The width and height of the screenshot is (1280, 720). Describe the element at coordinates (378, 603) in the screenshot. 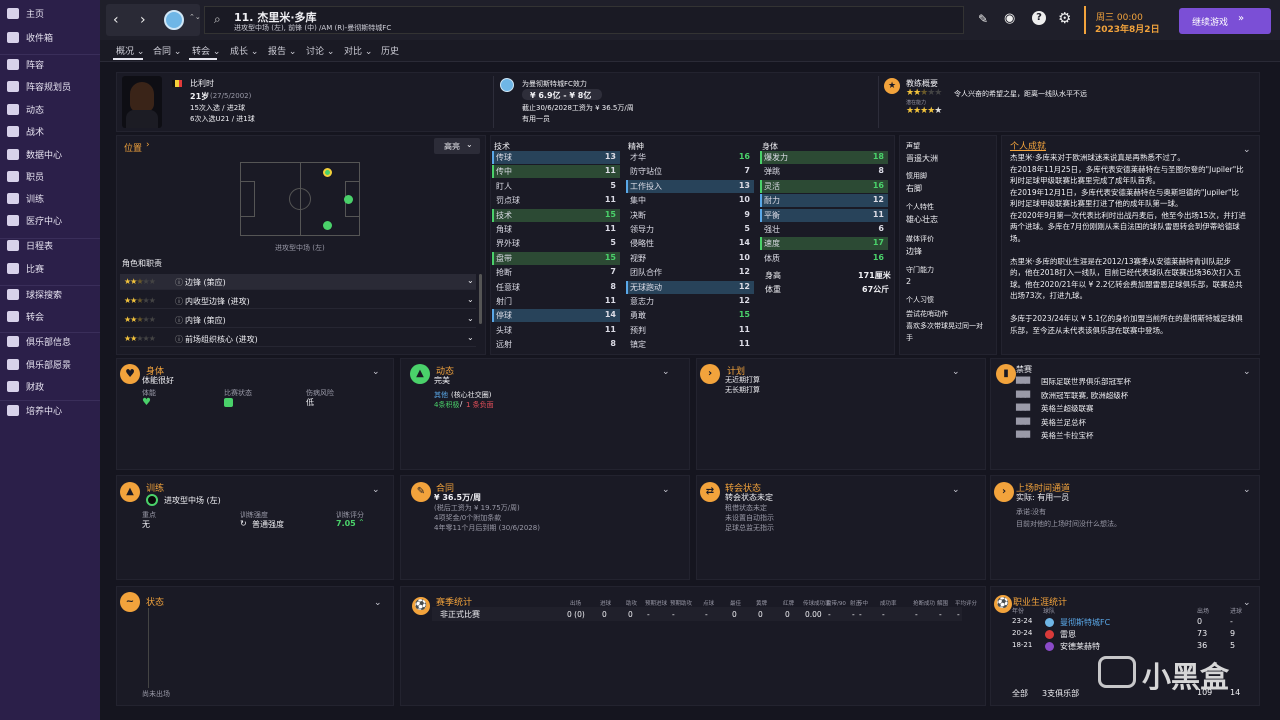

I see `form-chevron-icon: ⌄` at that location.